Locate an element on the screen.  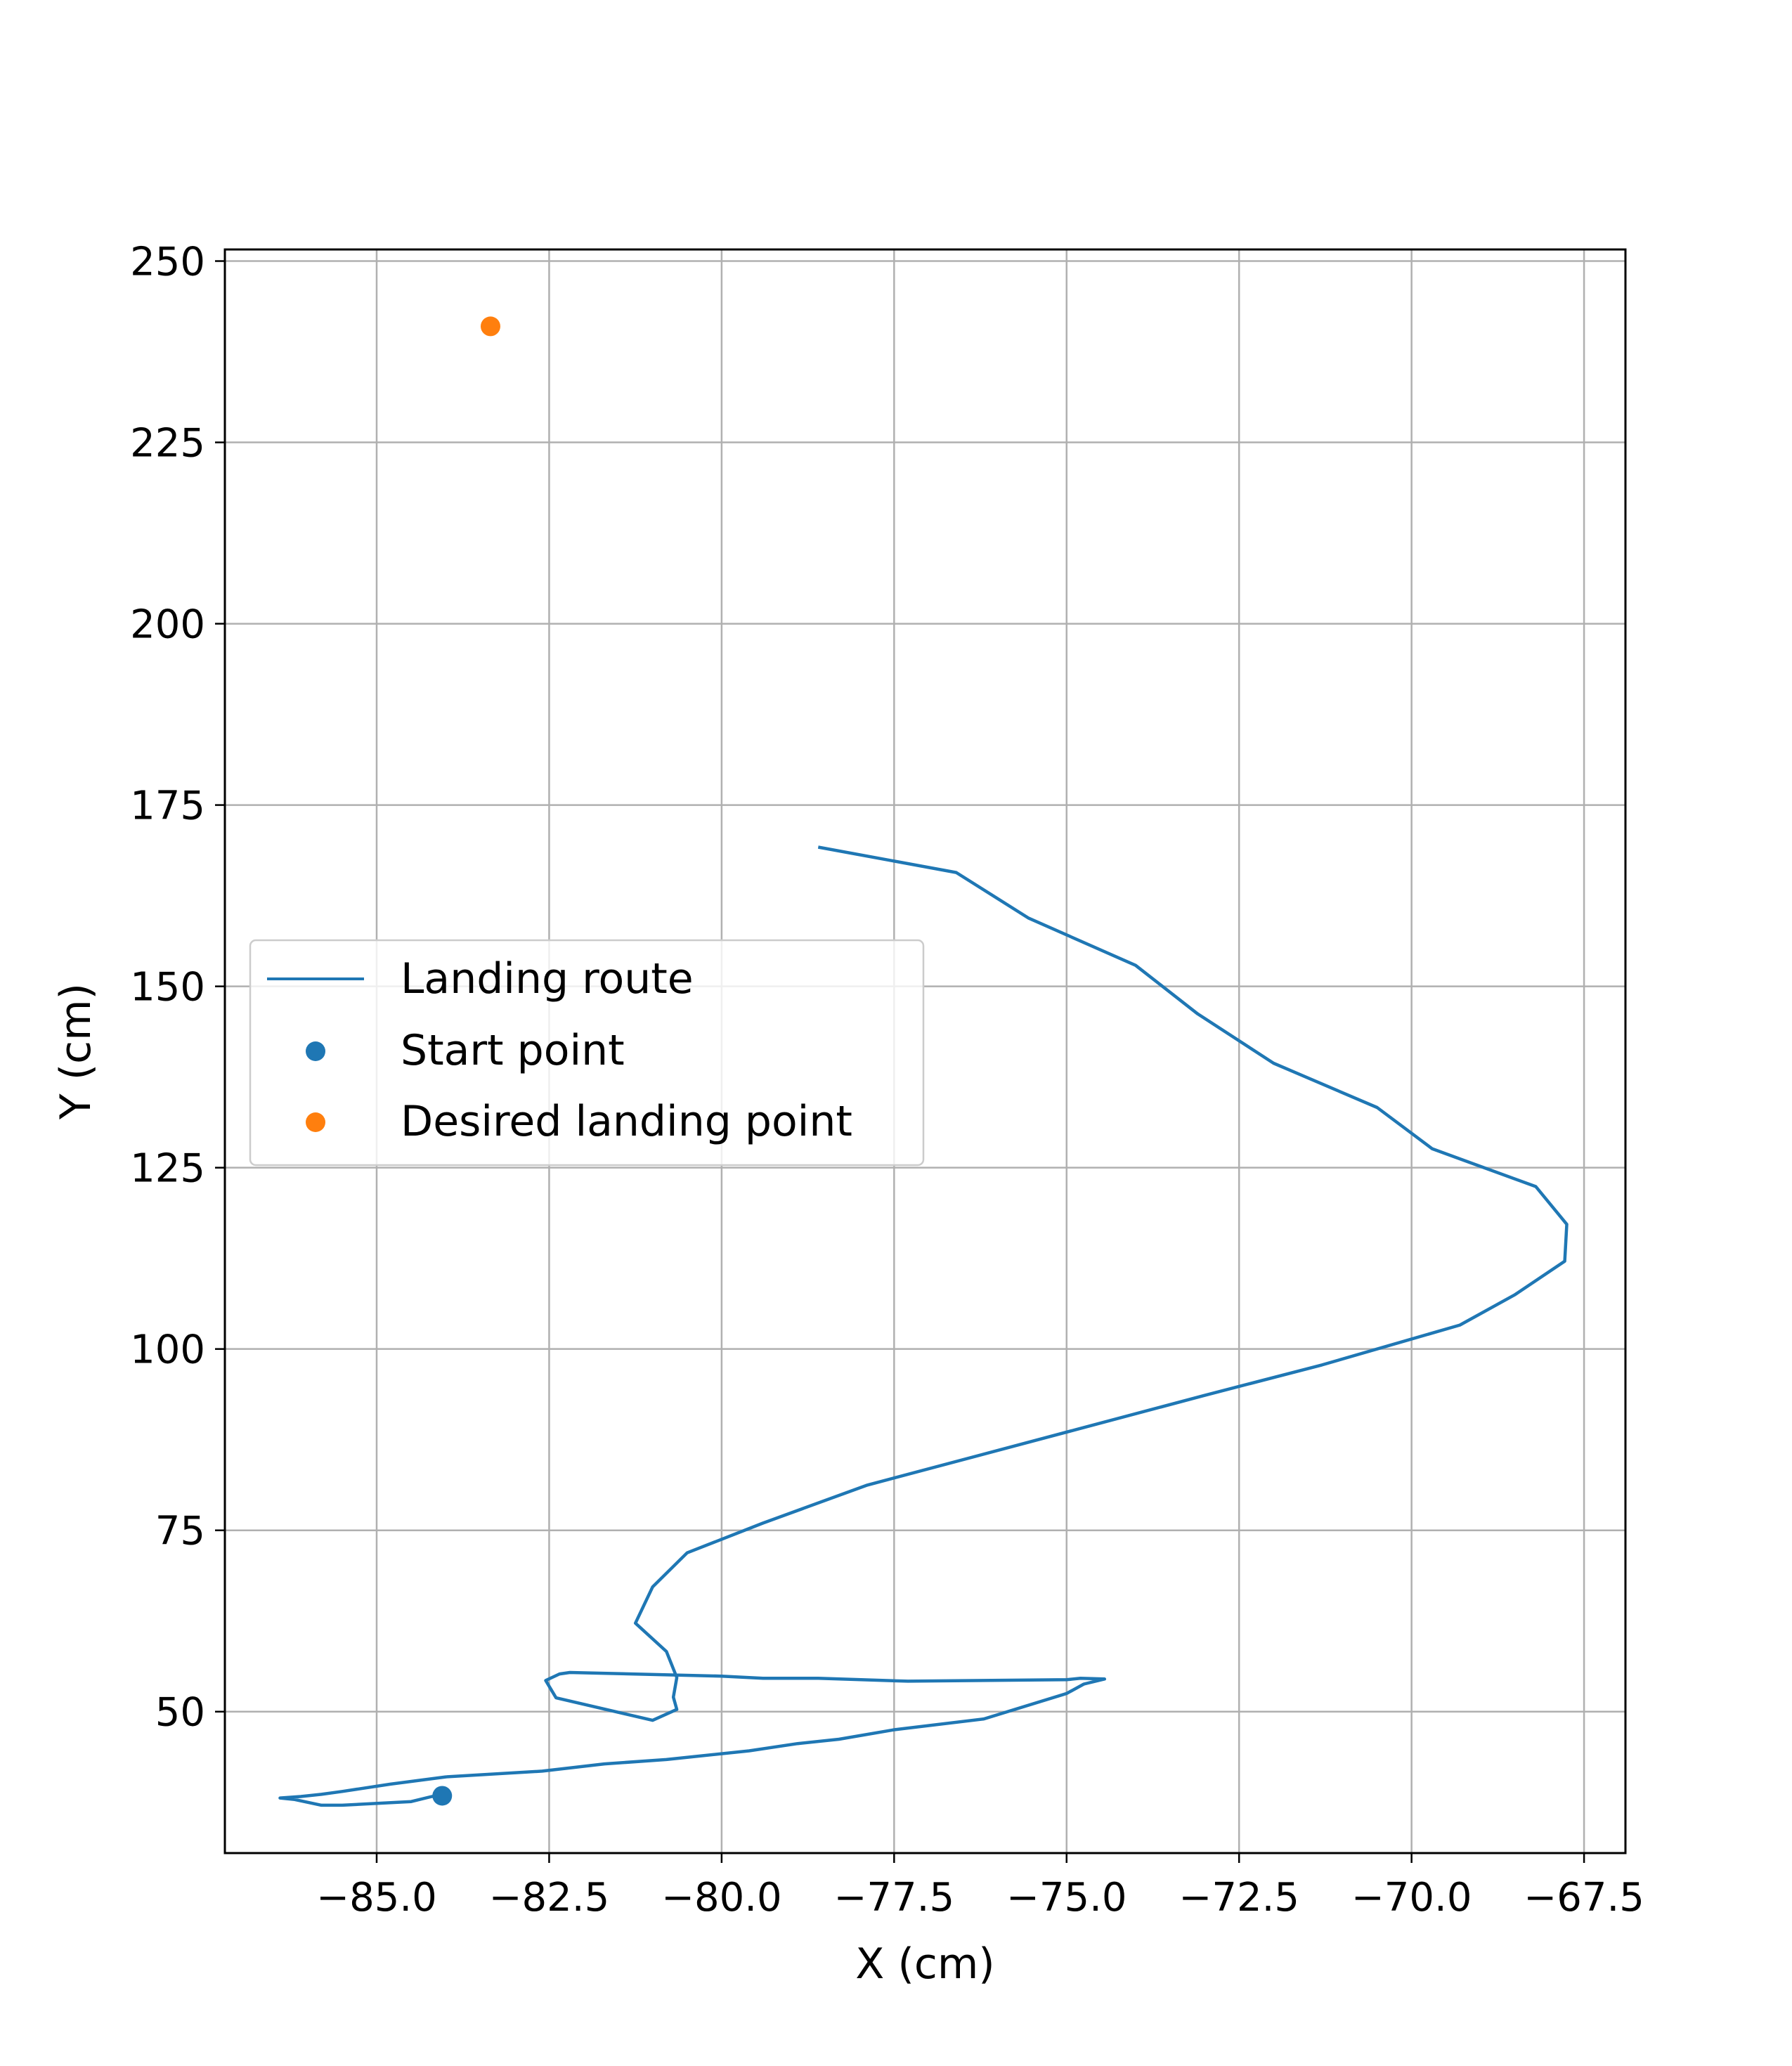
point-start-point is located at coordinates (443, 1796).